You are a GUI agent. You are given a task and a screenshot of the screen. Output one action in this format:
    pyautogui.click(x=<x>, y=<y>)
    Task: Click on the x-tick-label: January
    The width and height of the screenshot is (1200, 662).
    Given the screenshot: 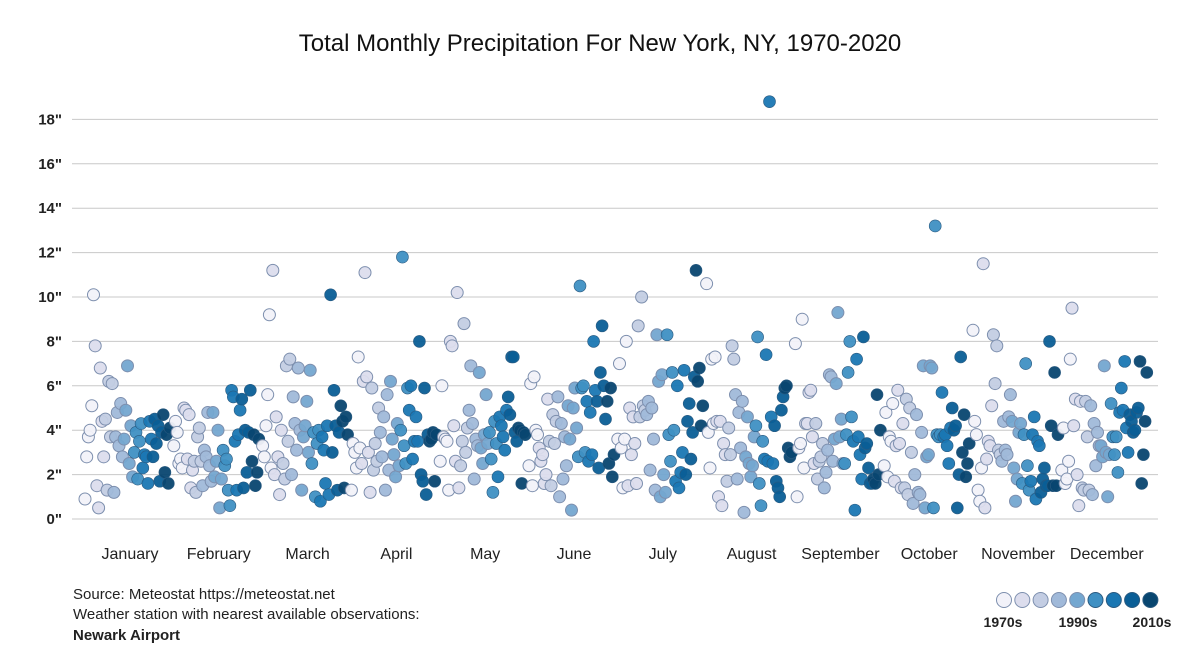 What is the action you would take?
    pyautogui.click(x=130, y=554)
    